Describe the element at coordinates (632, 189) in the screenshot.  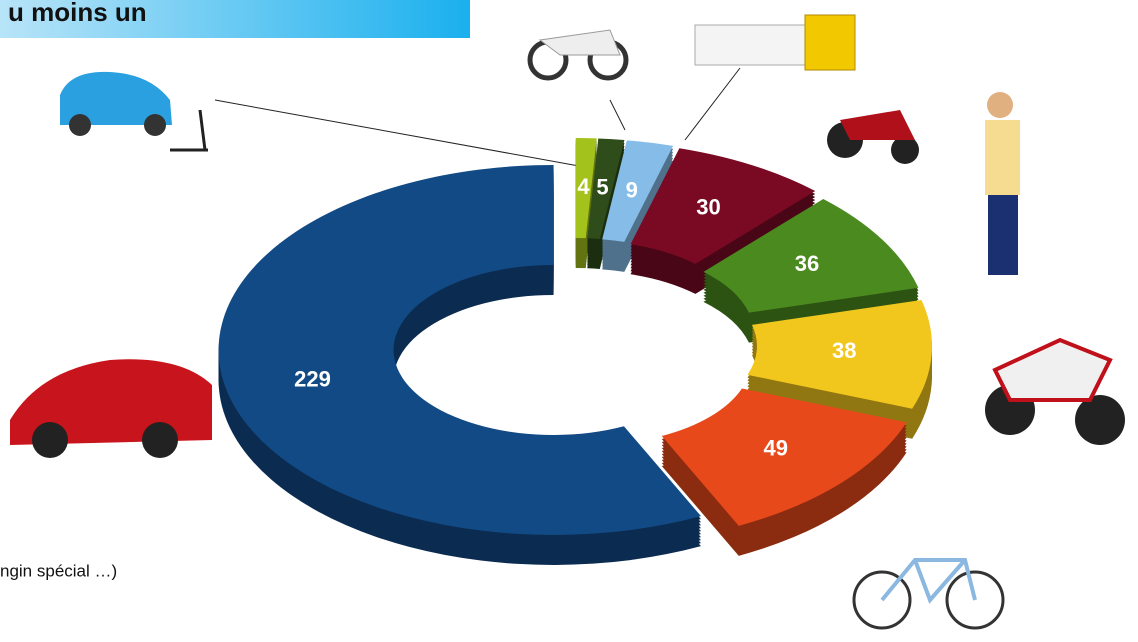
I see `value-label: 9` at that location.